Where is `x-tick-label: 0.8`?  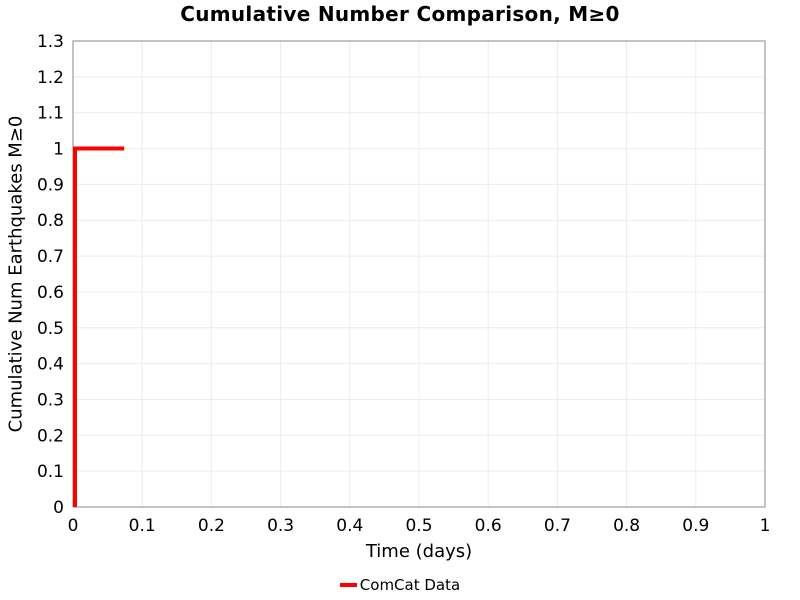
x-tick-label: 0.8 is located at coordinates (626, 526).